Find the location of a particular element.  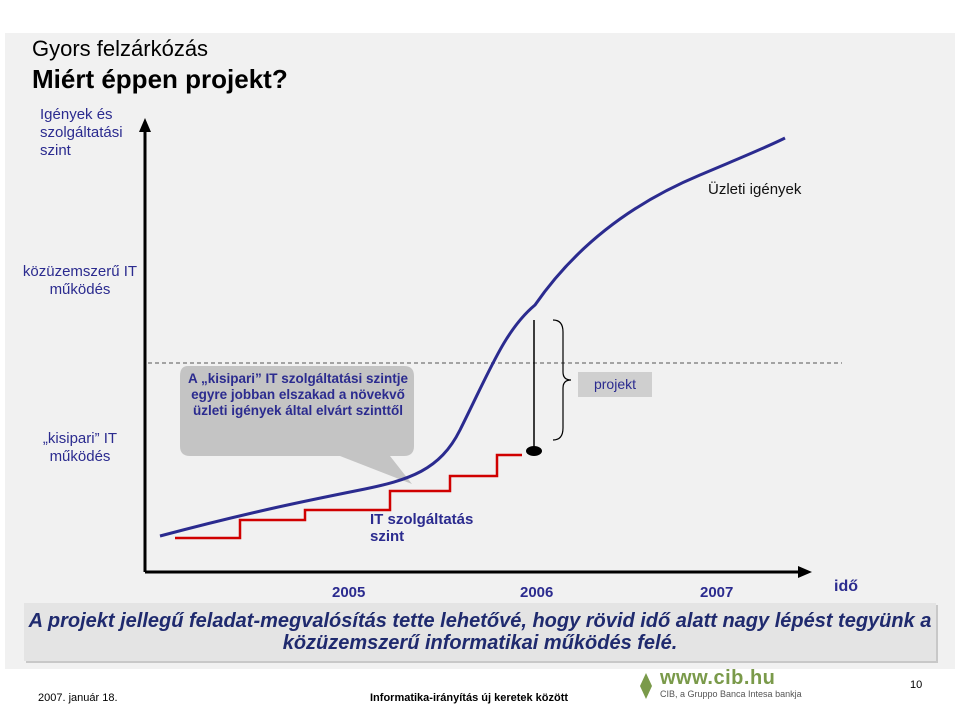

x-axis-label: idő is located at coordinates (846, 586).